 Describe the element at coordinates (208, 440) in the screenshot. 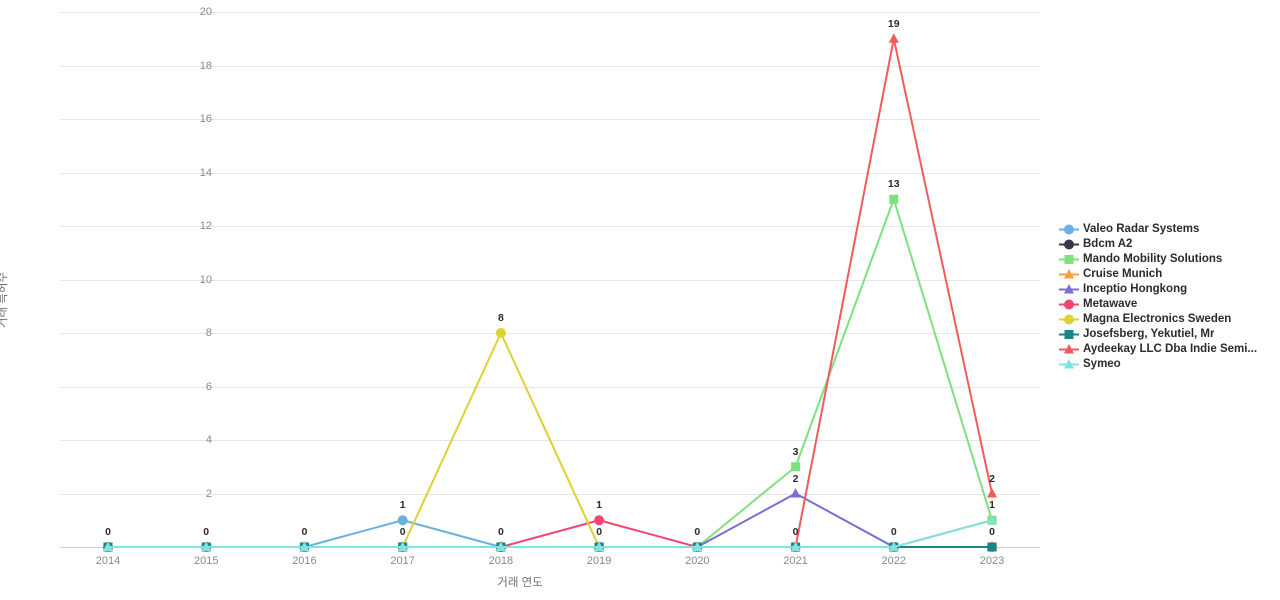

I see `y-tick-label: 4` at that location.